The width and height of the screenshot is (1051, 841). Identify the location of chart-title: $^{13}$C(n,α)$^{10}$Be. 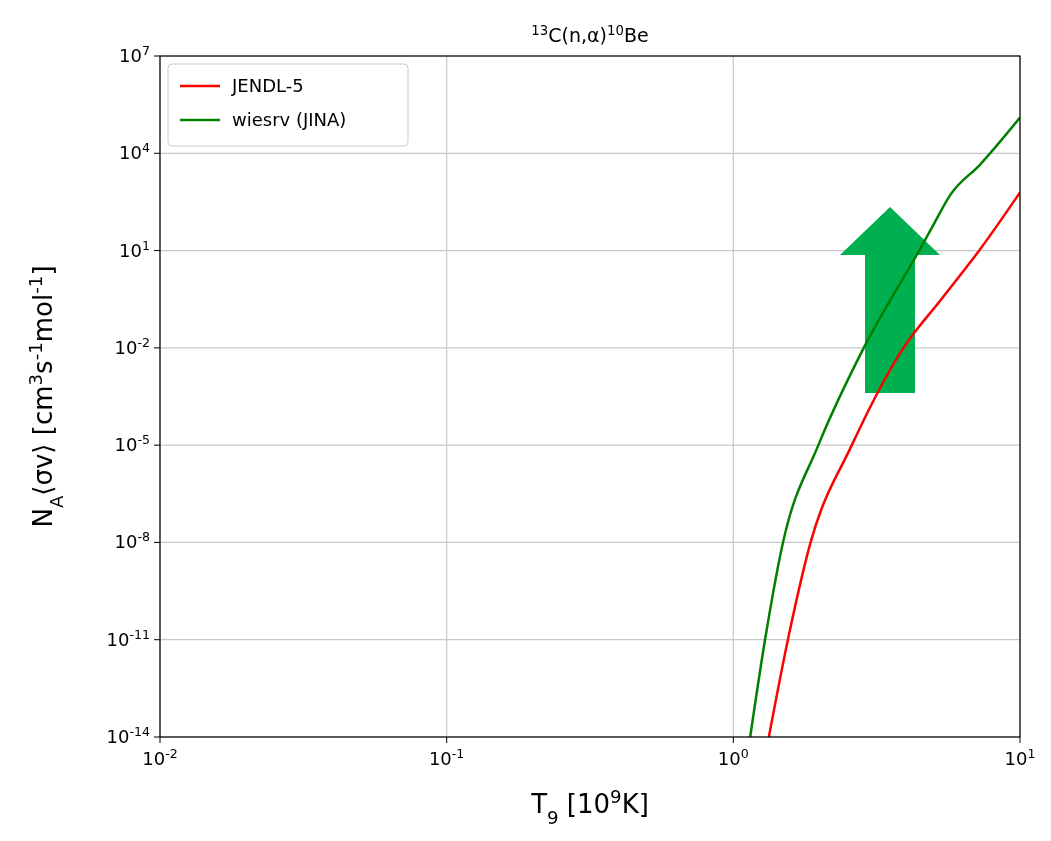
(590, 34).